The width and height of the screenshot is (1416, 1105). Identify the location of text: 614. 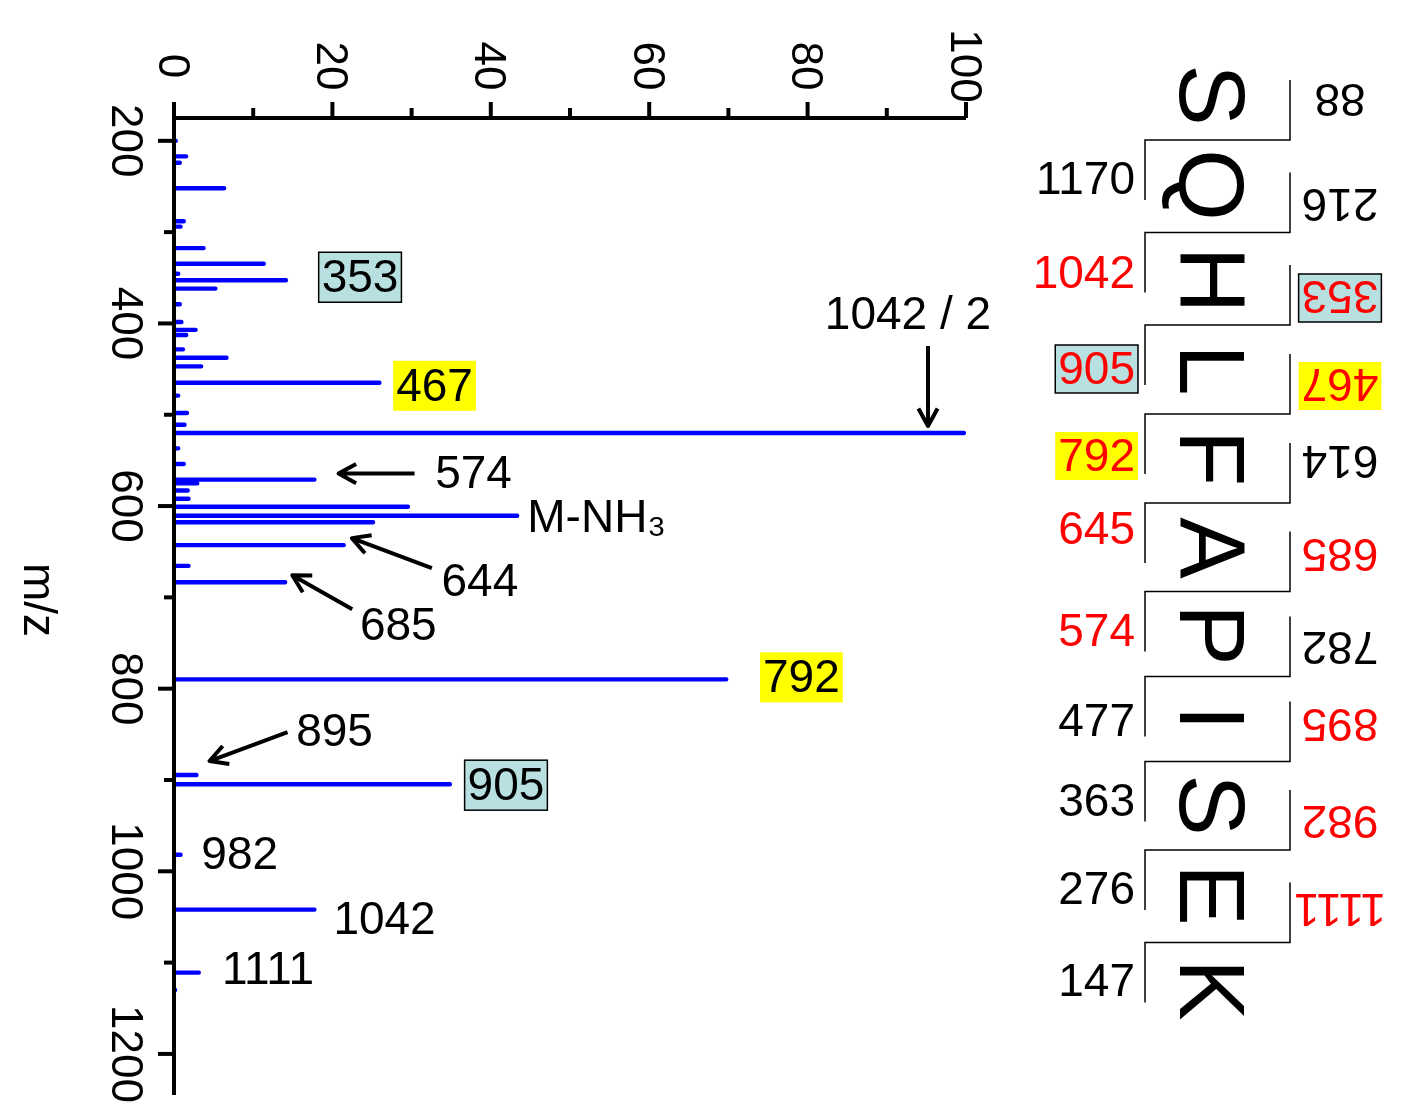
(1340, 462).